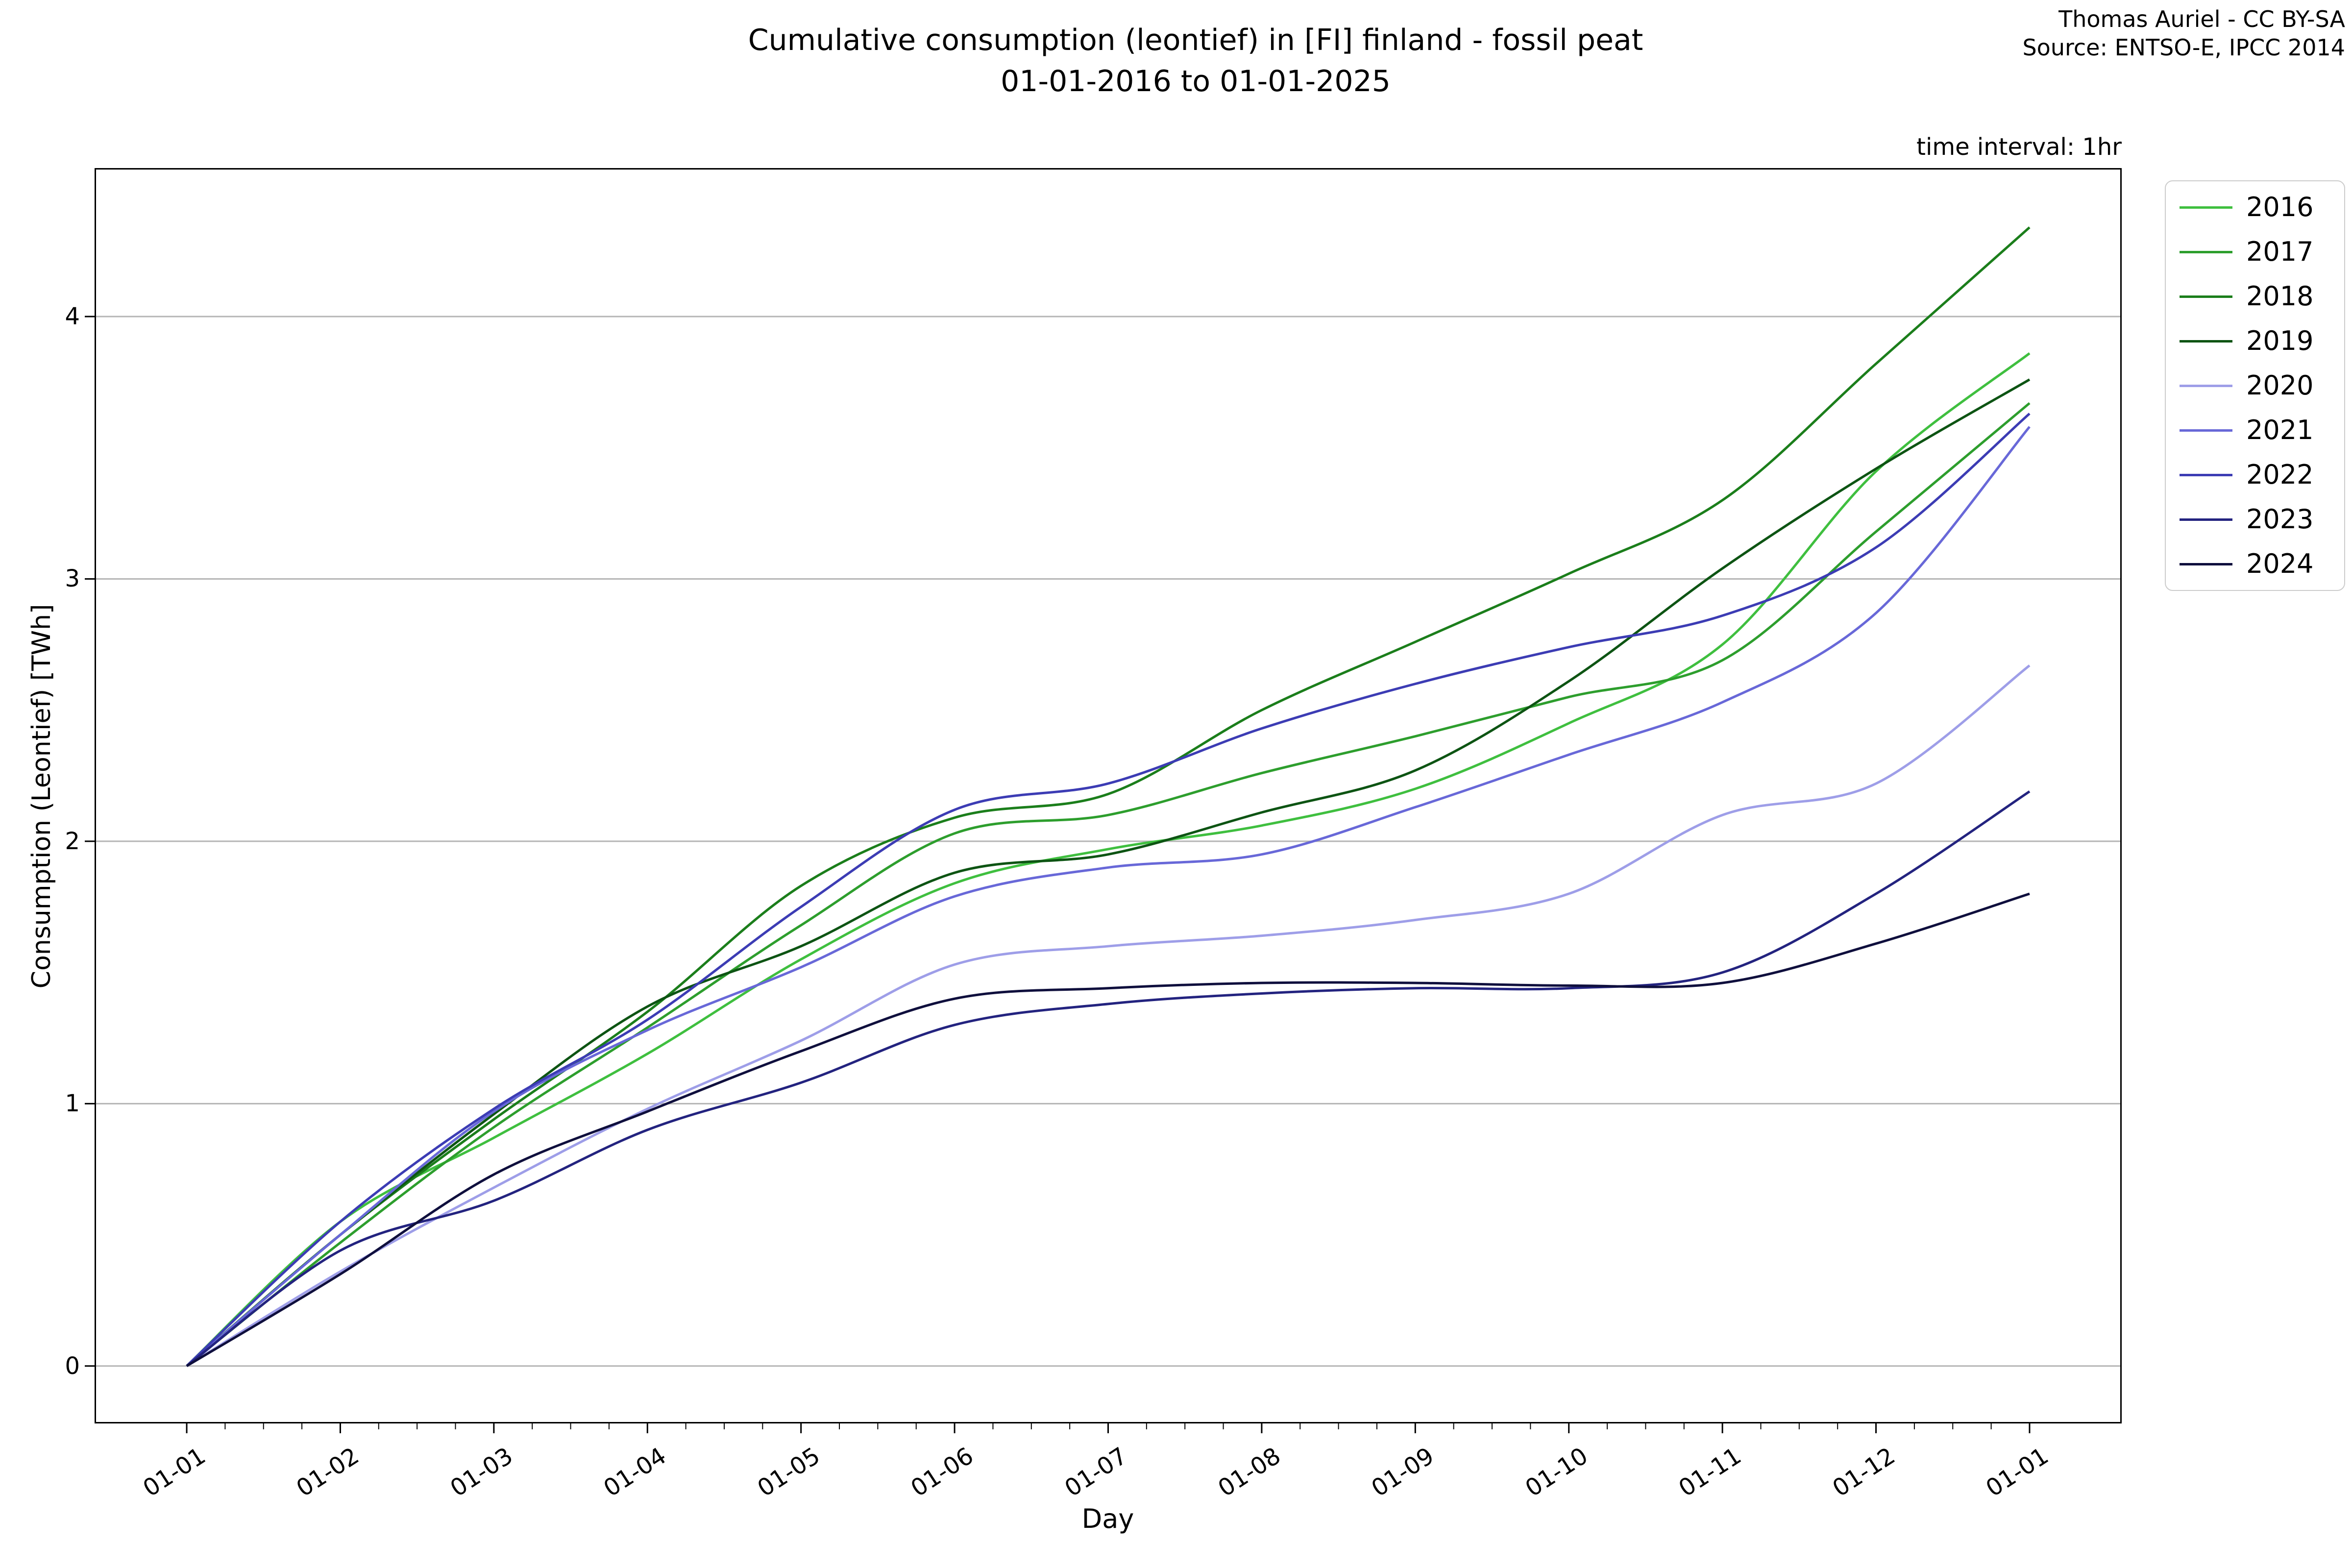 This screenshot has width=2352, height=1568. I want to click on legend-item-2022: 2022, so click(2254, 475).